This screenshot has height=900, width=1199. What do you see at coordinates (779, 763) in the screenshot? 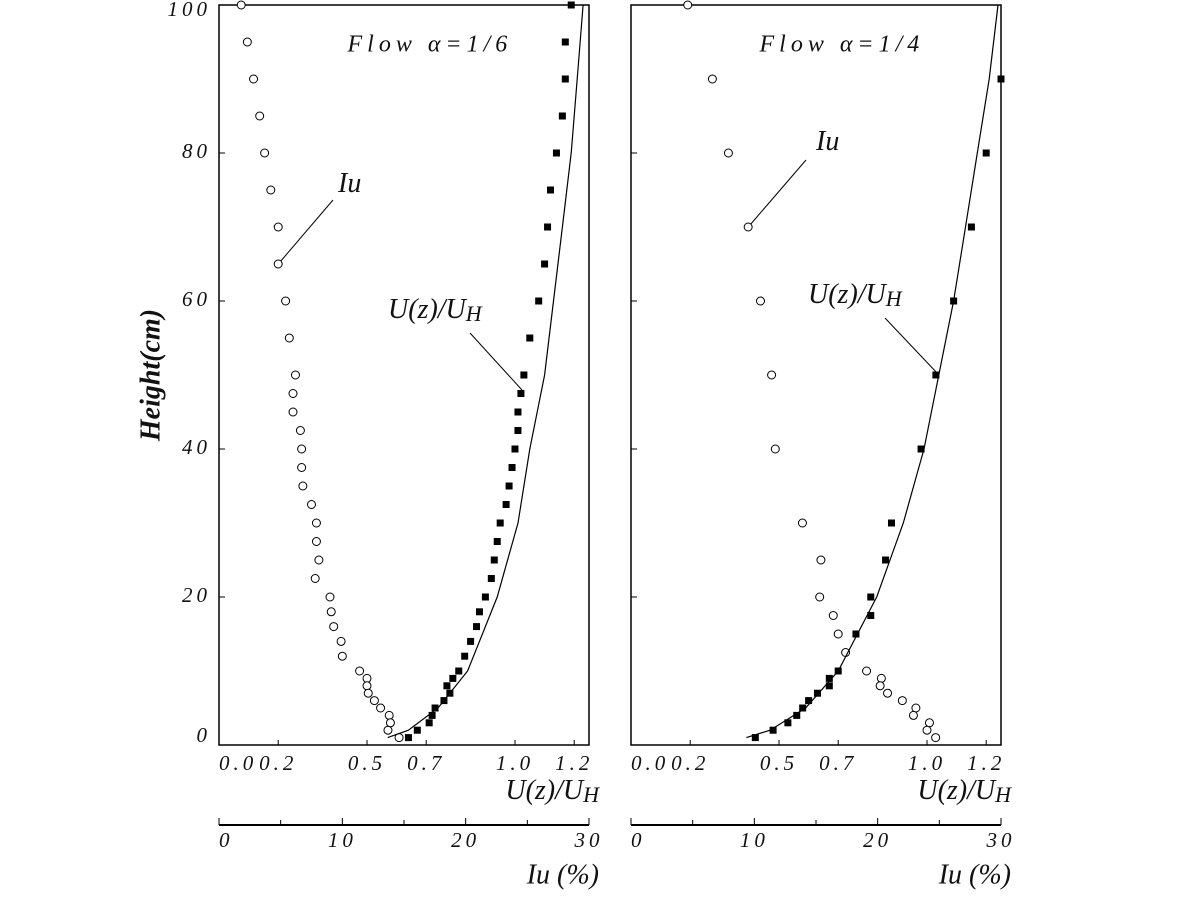
I see `x-tick-label: 0.5` at bounding box center [779, 763].